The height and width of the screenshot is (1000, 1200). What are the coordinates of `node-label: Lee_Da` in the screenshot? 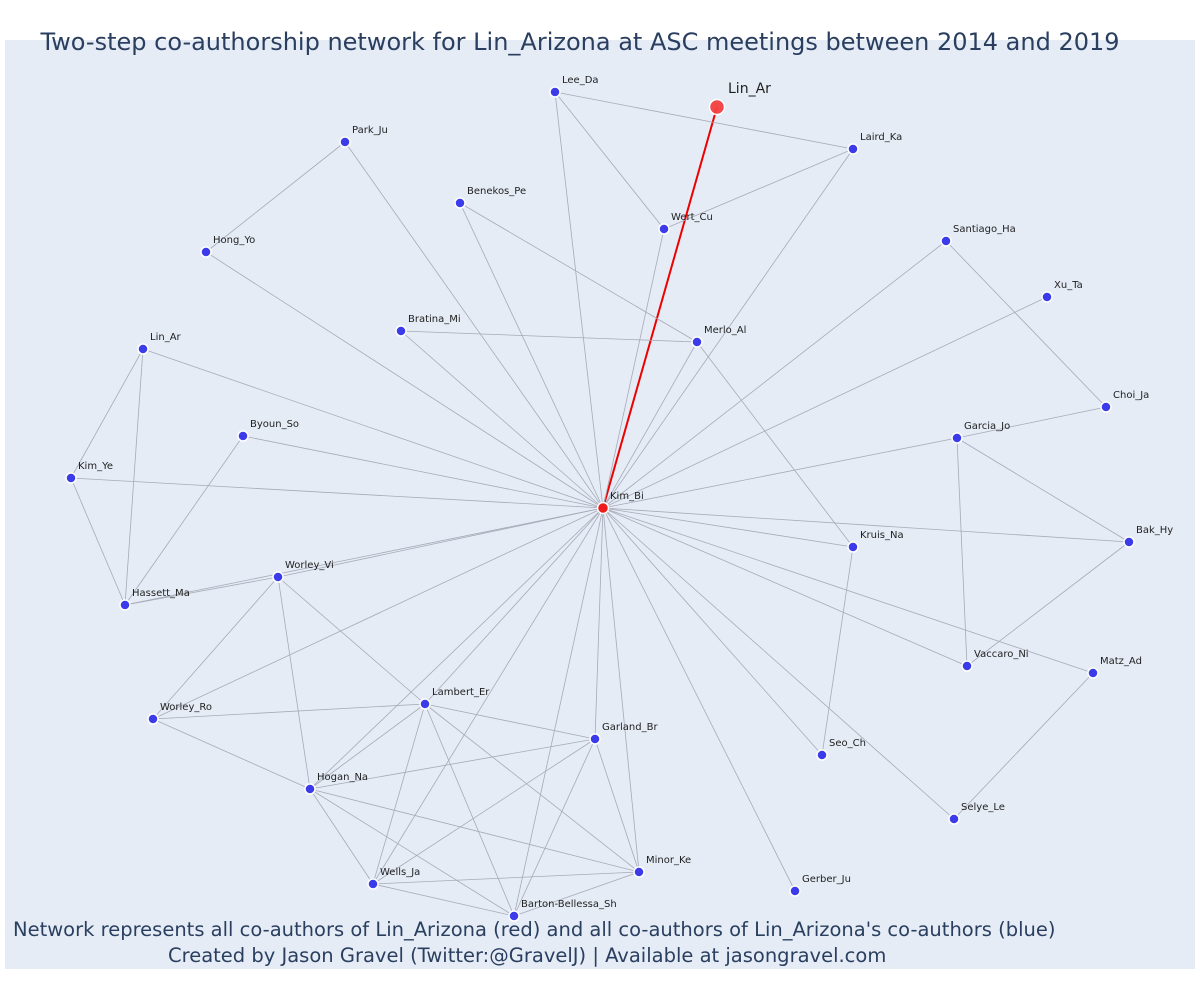 It's located at (580, 80).